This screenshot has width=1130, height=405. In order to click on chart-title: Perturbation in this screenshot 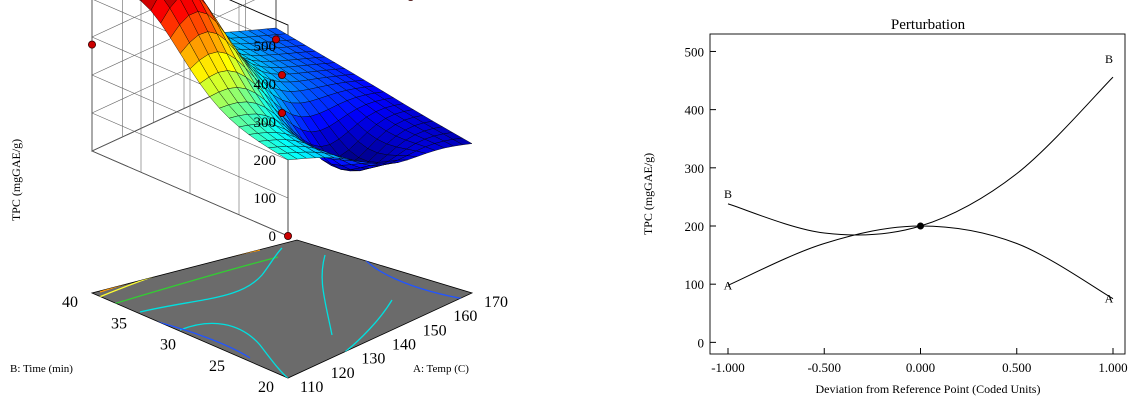, I will do `click(928, 25)`.